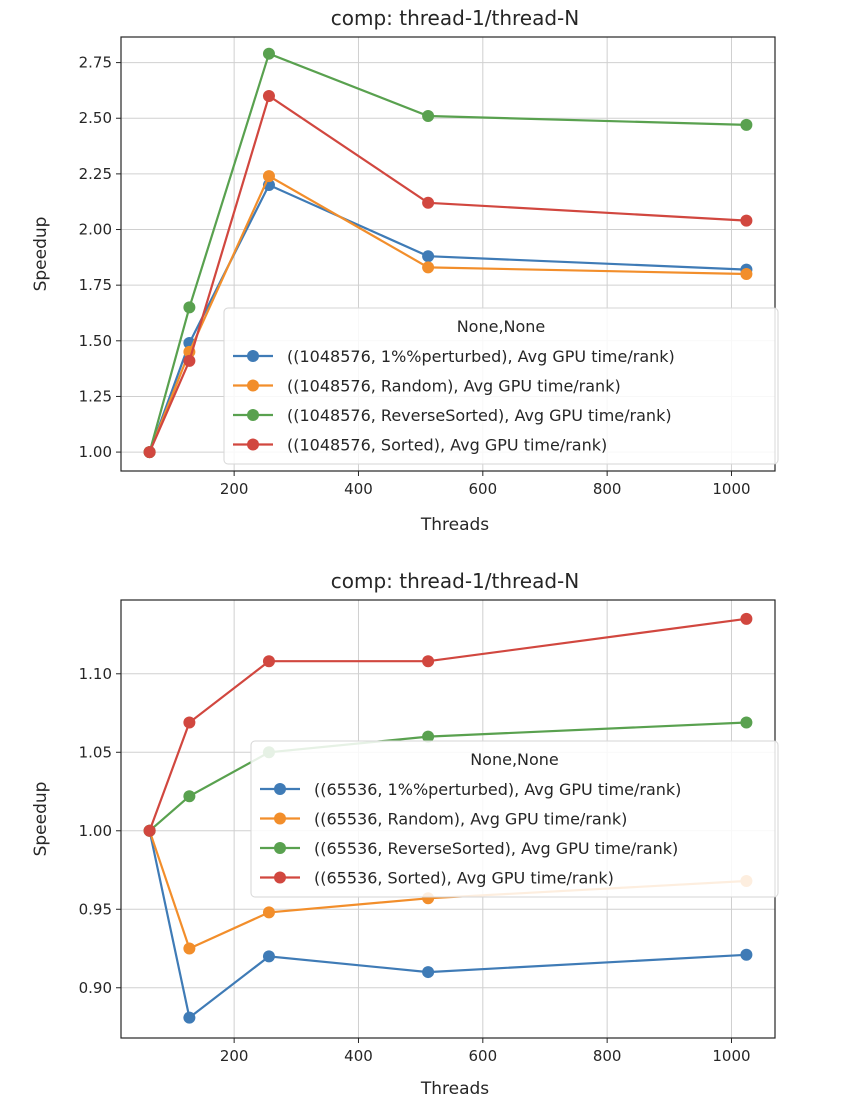 Image resolution: width=856 pixels, height=1120 pixels. What do you see at coordinates (95, 174) in the screenshot?
I see `y-tick-label: 2.25` at bounding box center [95, 174].